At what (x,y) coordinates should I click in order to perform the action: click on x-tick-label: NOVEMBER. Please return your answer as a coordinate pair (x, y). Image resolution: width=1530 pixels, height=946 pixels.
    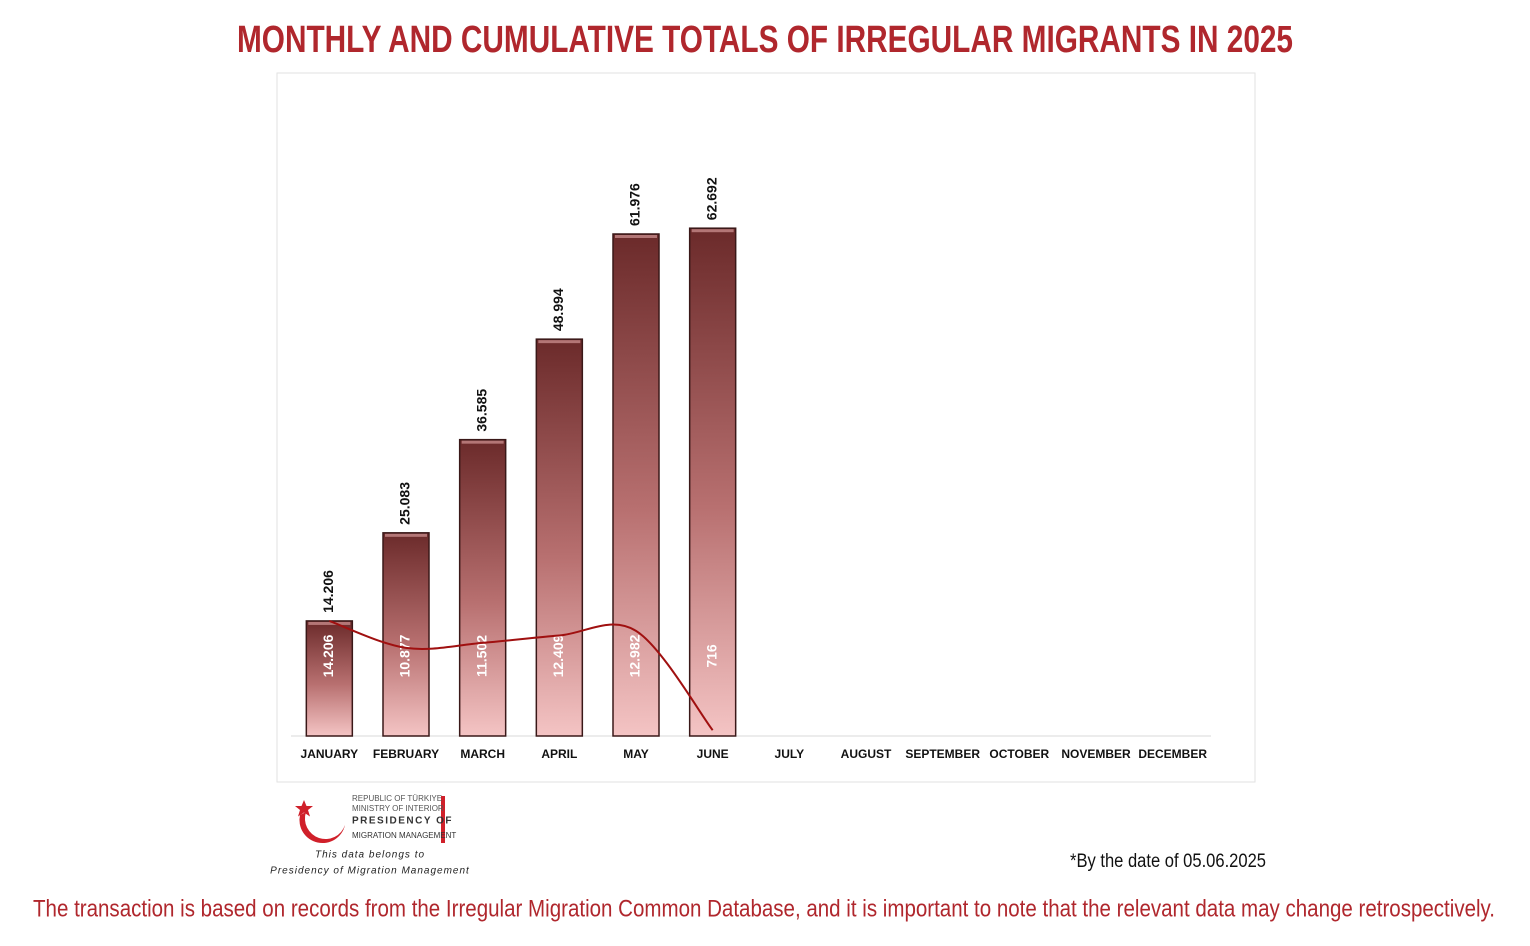
    Looking at the image, I should click on (1096, 754).